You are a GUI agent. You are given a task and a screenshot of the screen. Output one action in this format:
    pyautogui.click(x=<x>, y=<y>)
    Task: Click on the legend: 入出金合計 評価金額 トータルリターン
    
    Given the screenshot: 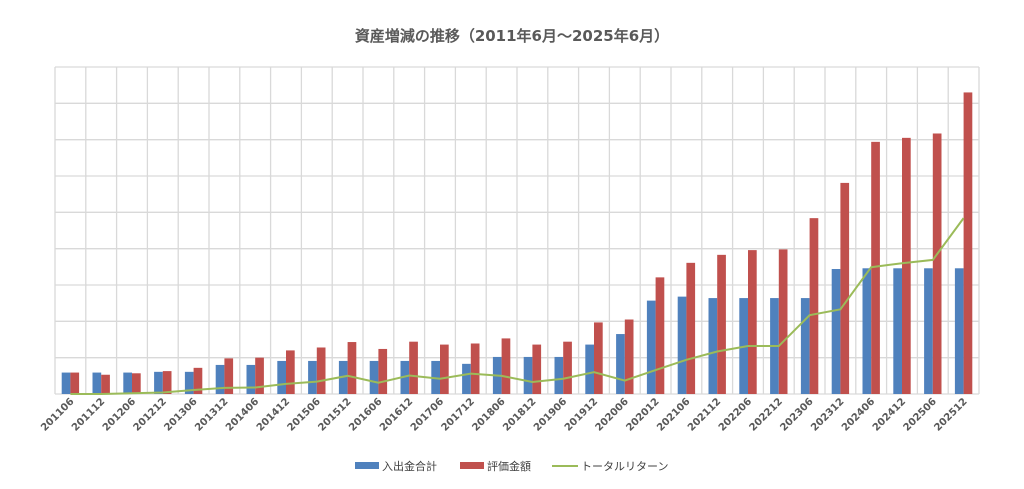 What is the action you would take?
    pyautogui.click(x=511, y=466)
    